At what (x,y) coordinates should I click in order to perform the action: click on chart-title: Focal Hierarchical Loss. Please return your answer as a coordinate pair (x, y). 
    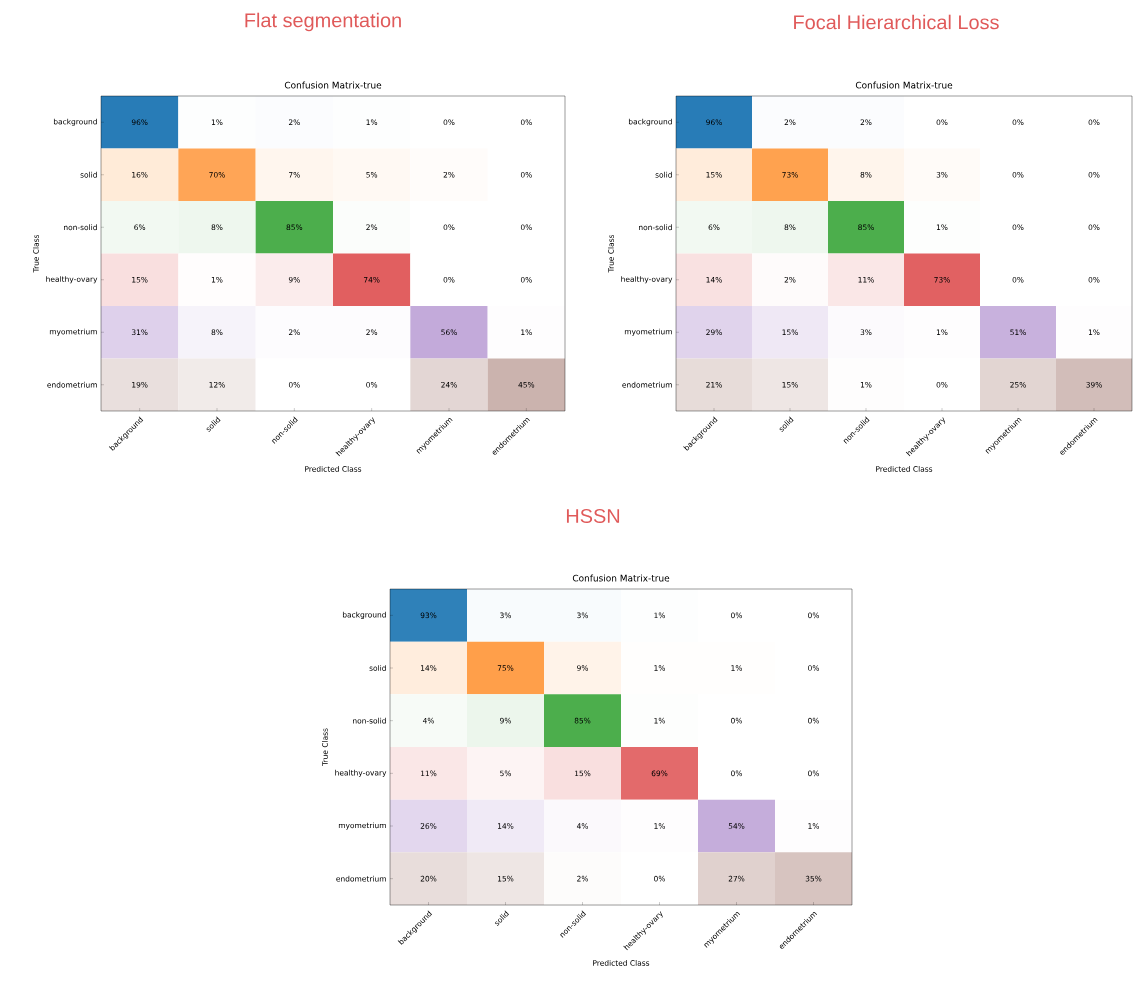
    Looking at the image, I should click on (896, 22).